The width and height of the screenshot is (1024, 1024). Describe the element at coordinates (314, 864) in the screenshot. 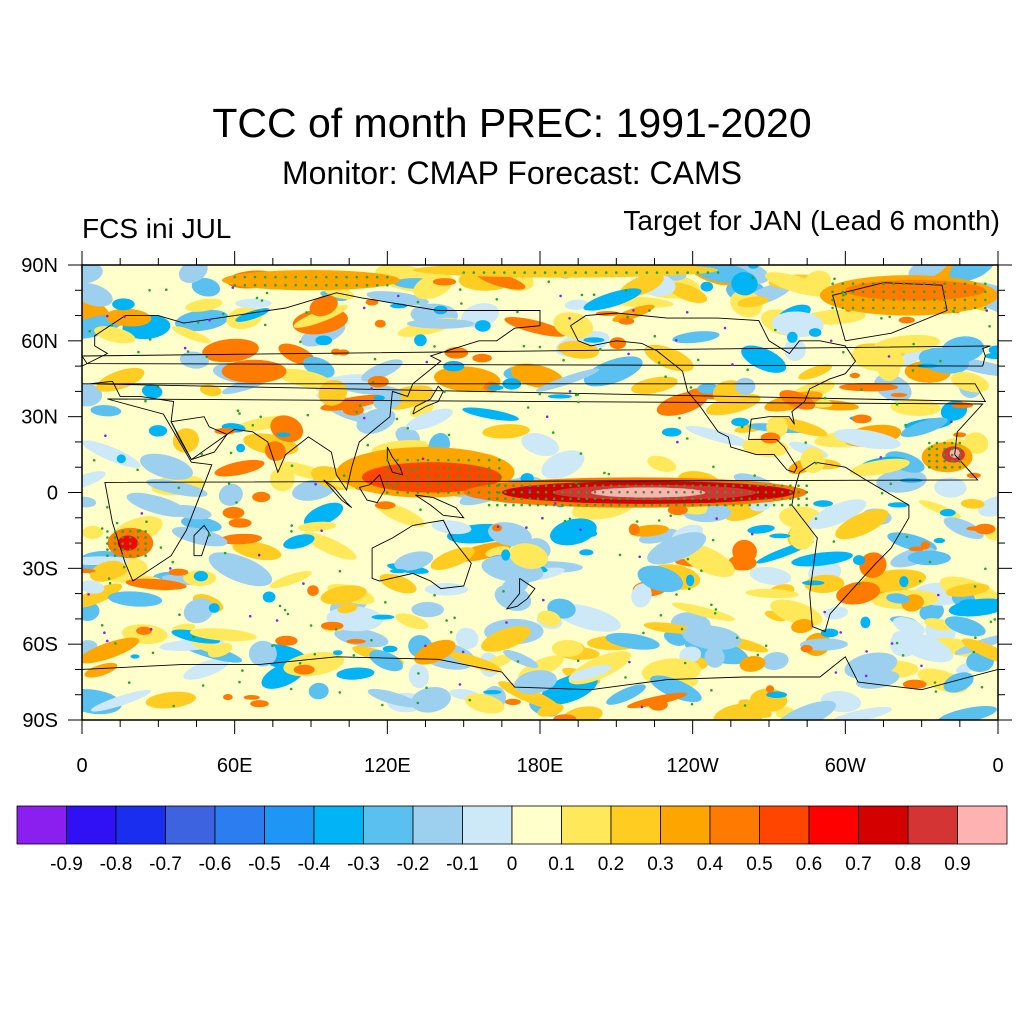

I see `colorbar-label: -0.4` at that location.